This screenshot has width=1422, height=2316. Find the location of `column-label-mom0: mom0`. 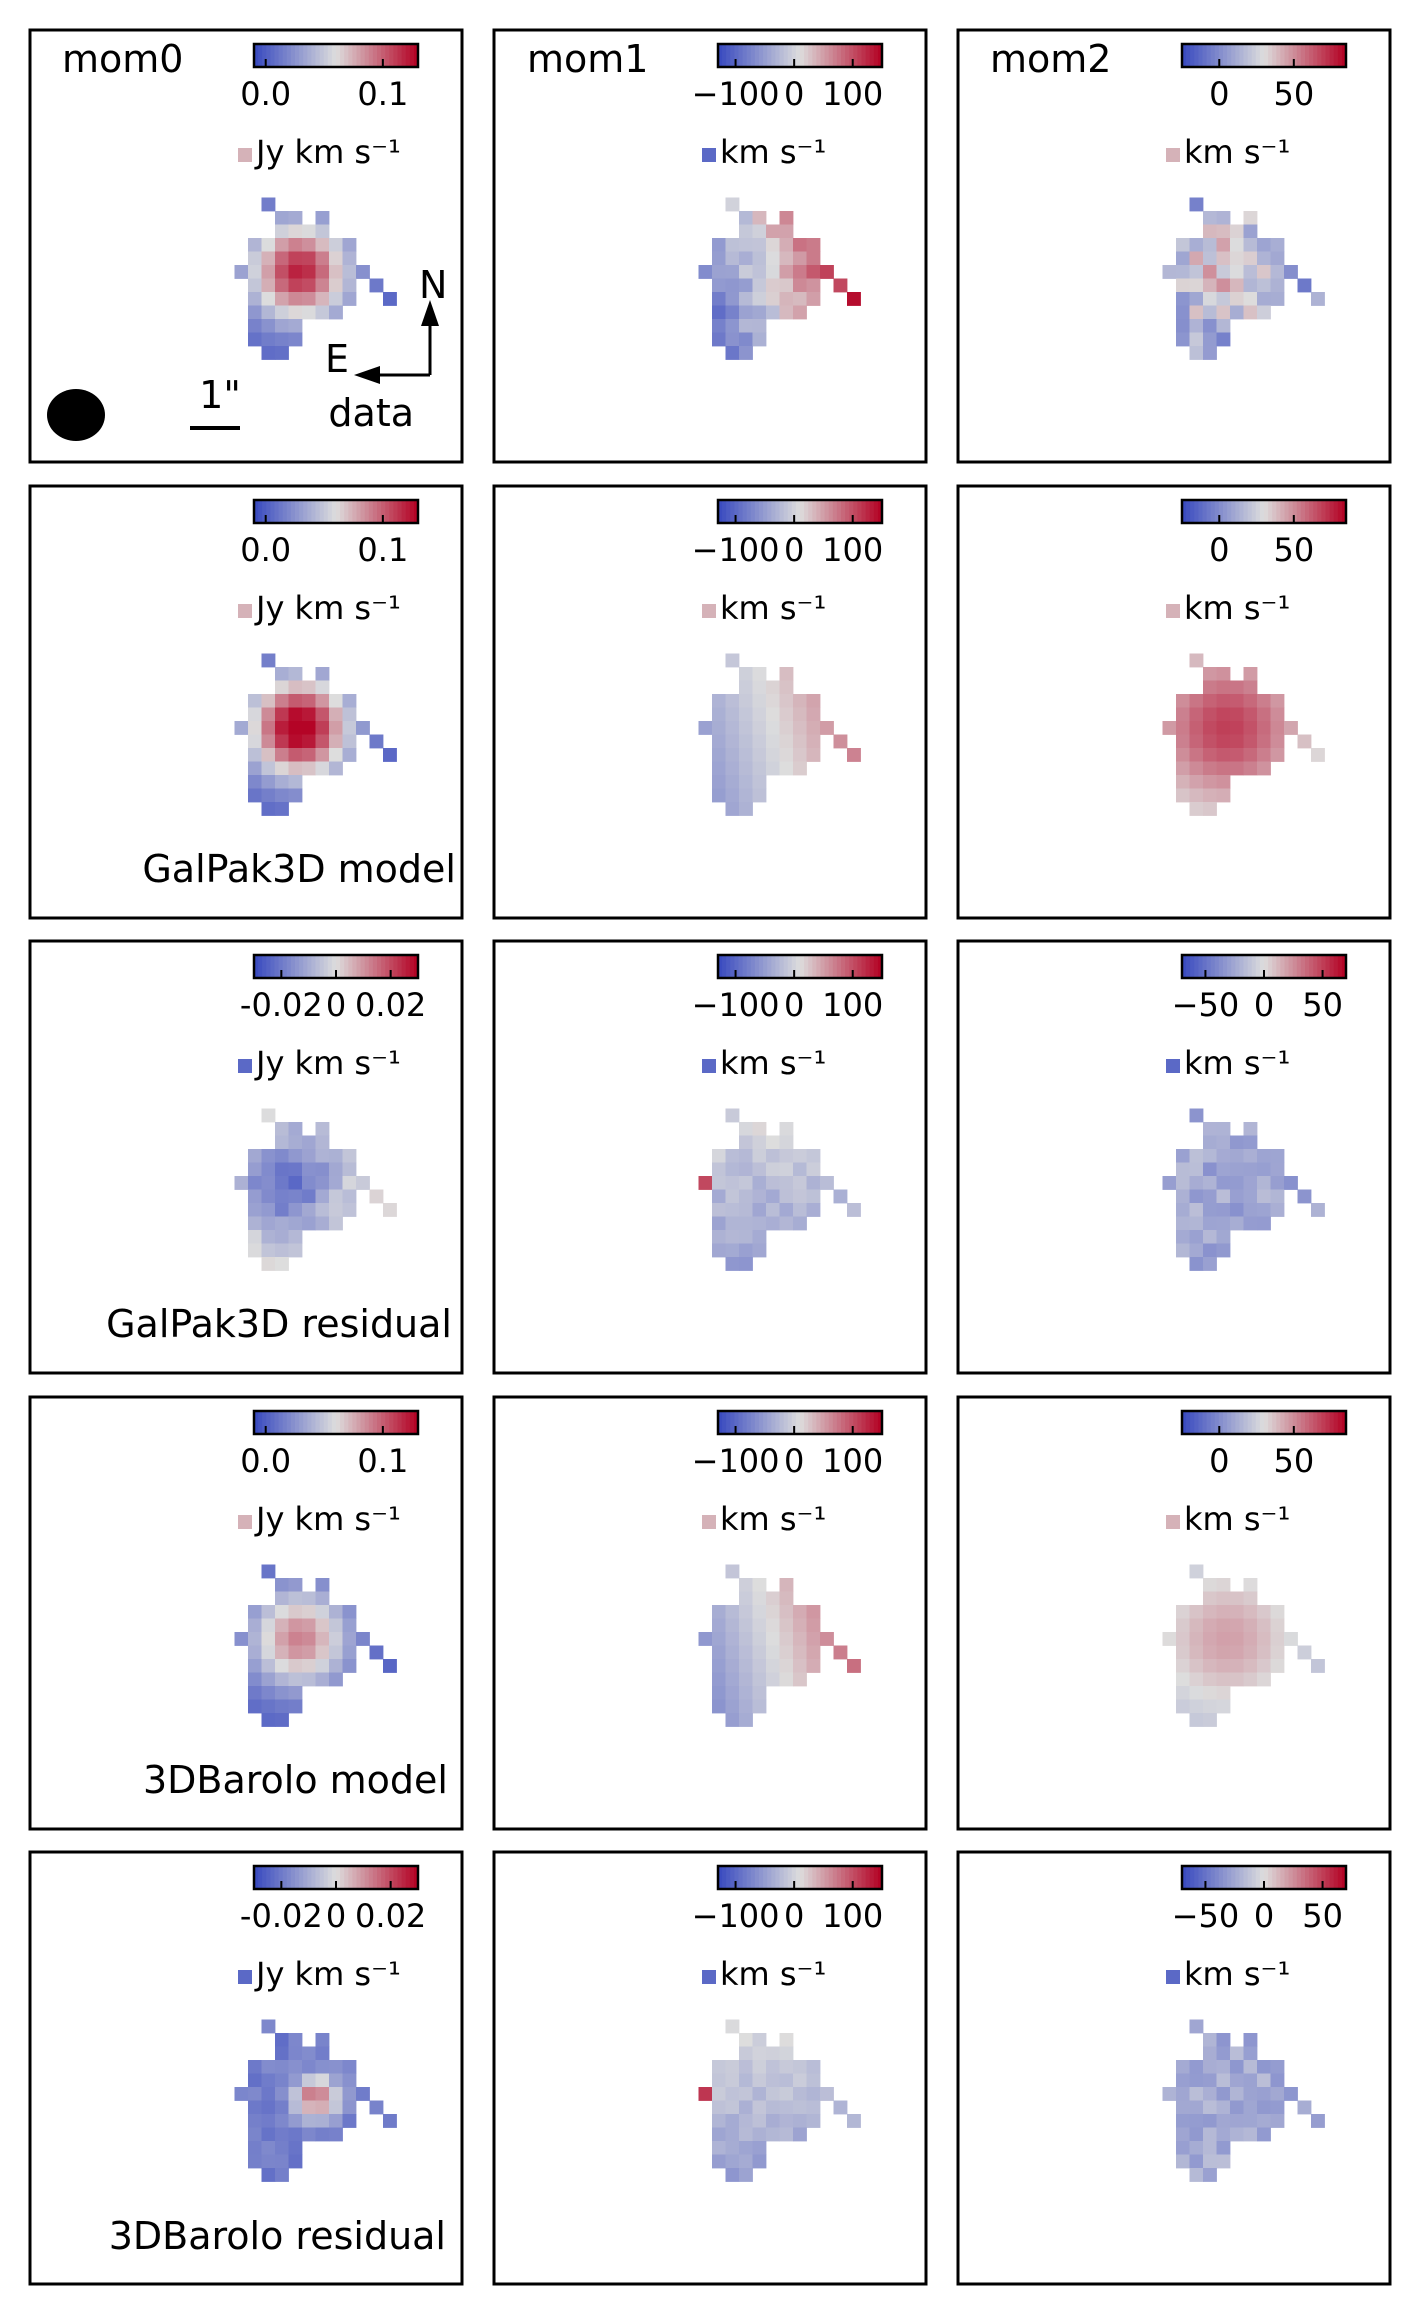

column-label-mom0: mom0 is located at coordinates (122, 59).